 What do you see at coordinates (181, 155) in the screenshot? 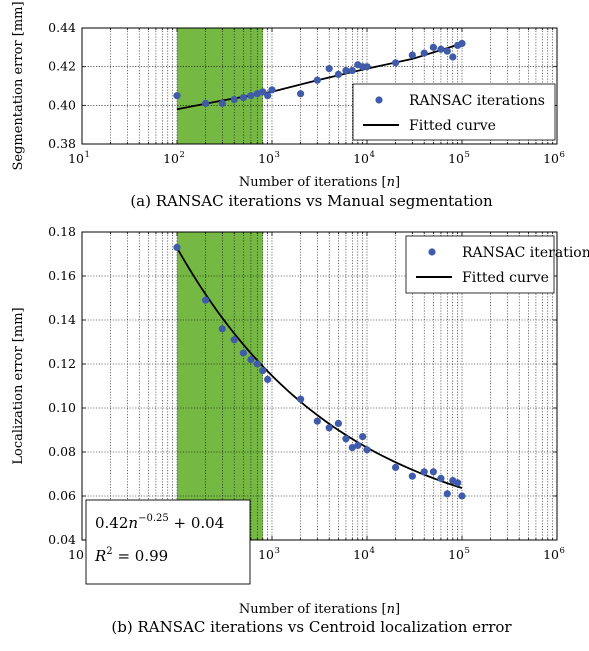
I see `x-tick-exponent: 2` at bounding box center [181, 155].